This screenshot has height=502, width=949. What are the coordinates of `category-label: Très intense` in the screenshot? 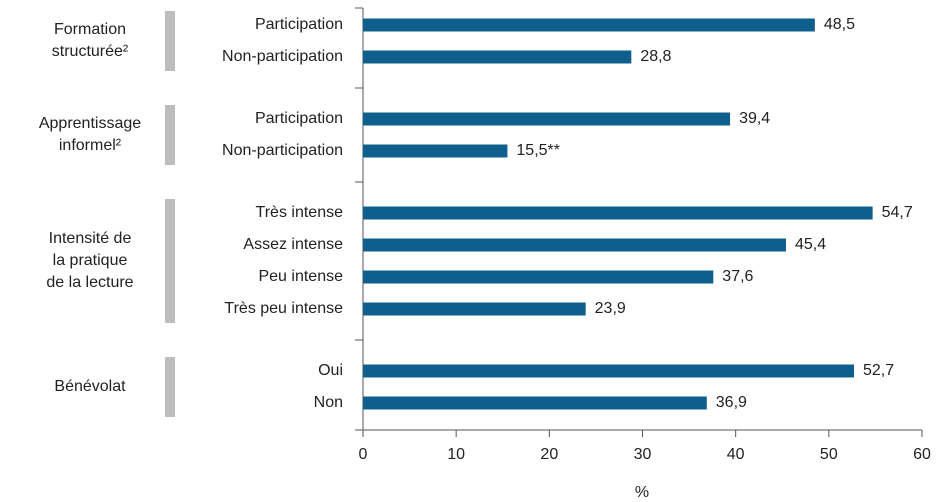 It's located at (300, 212).